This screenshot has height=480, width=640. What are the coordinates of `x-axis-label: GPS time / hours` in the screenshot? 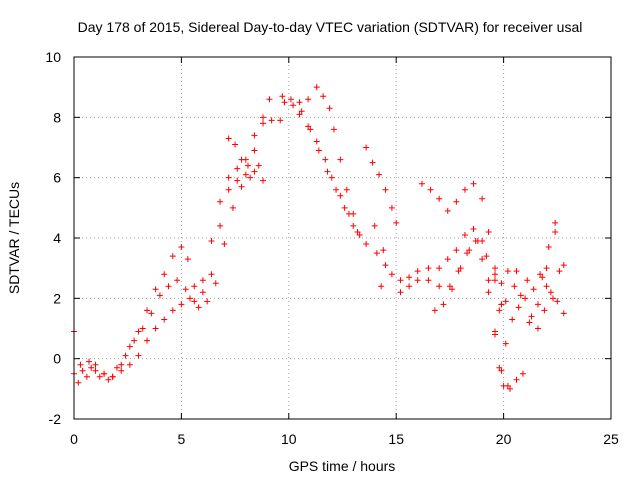 It's located at (342, 466).